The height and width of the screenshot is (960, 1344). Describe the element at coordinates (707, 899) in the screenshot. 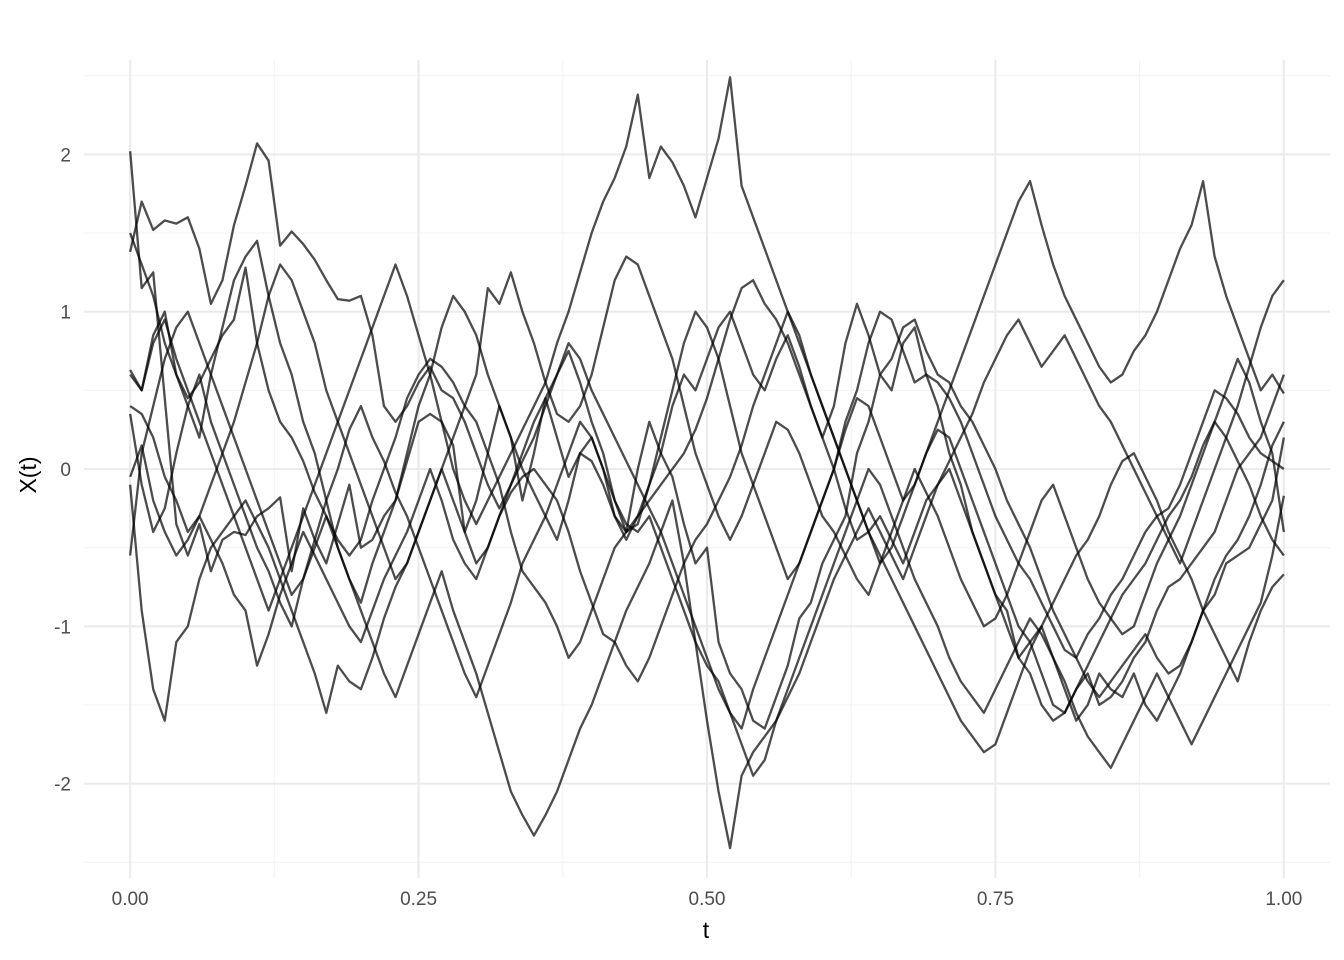

I see `x-tick-label: 0.50` at that location.